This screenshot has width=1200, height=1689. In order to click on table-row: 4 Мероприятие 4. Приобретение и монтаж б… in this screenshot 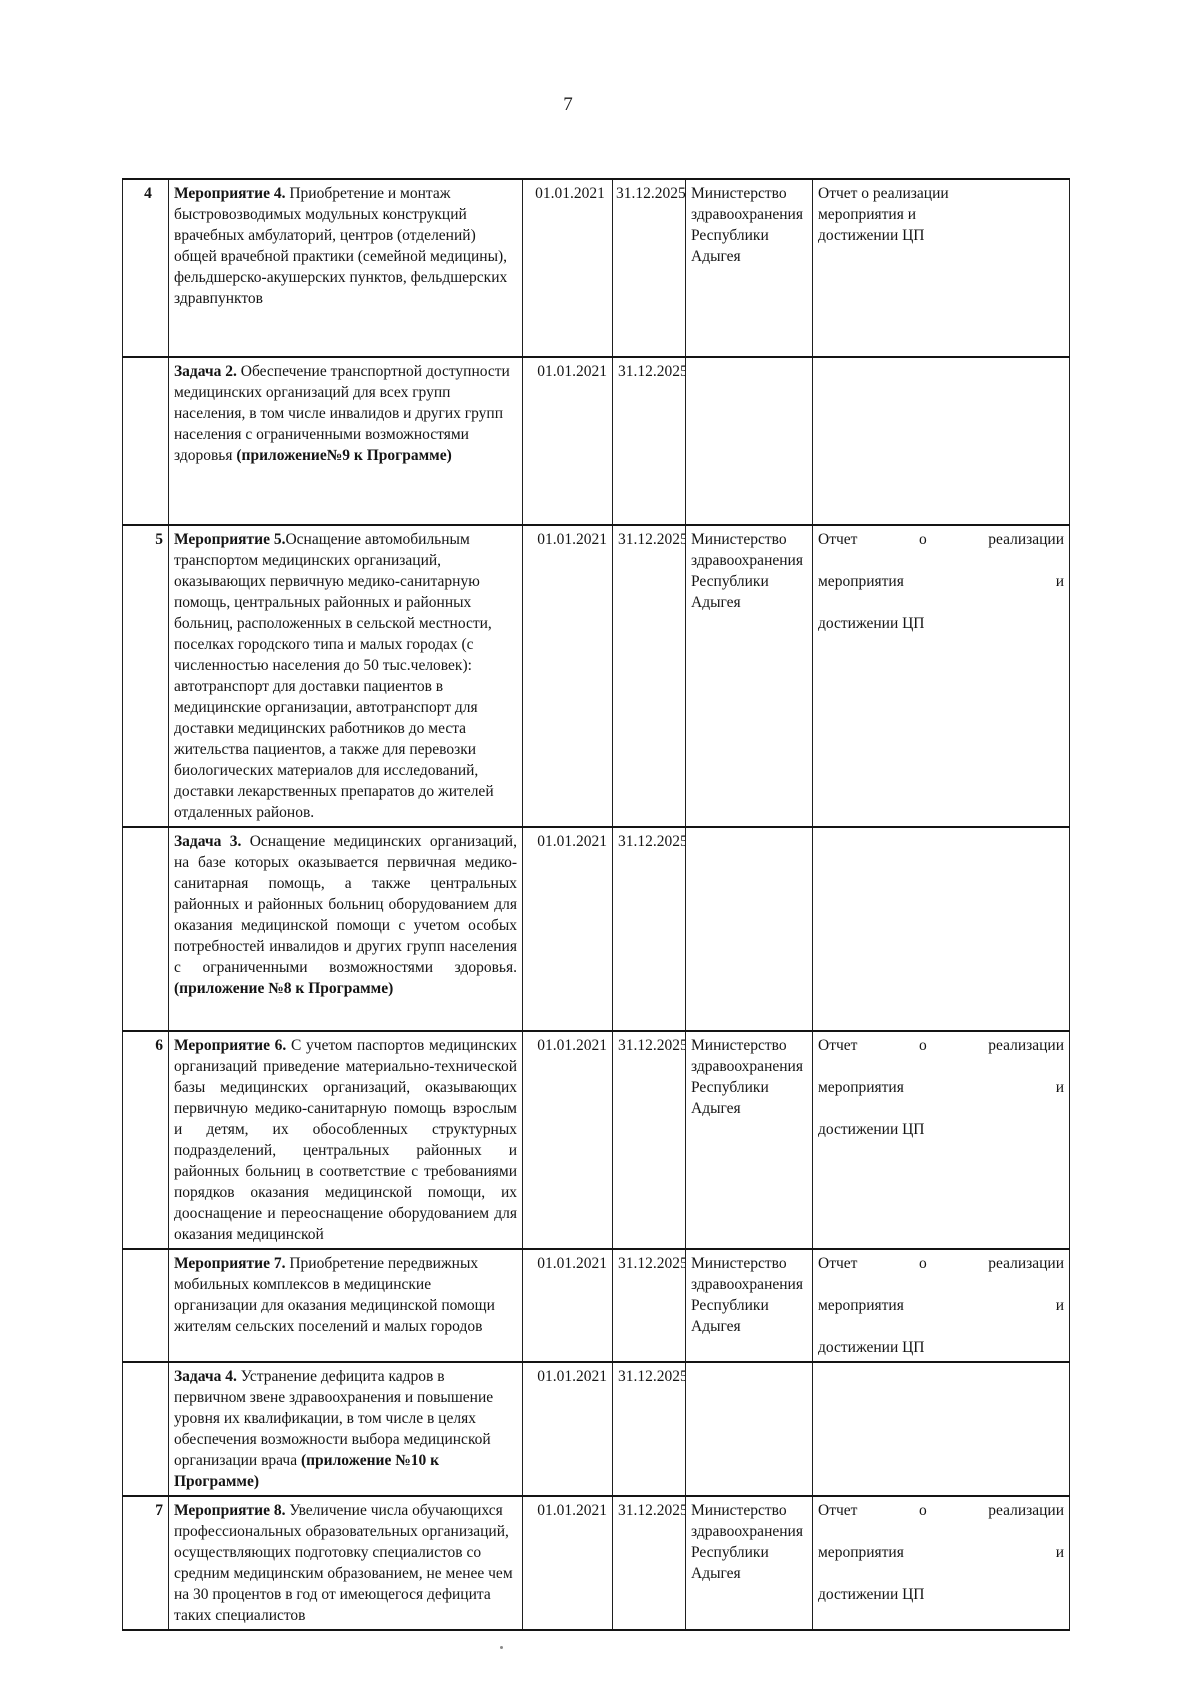, I will do `click(596, 268)`.